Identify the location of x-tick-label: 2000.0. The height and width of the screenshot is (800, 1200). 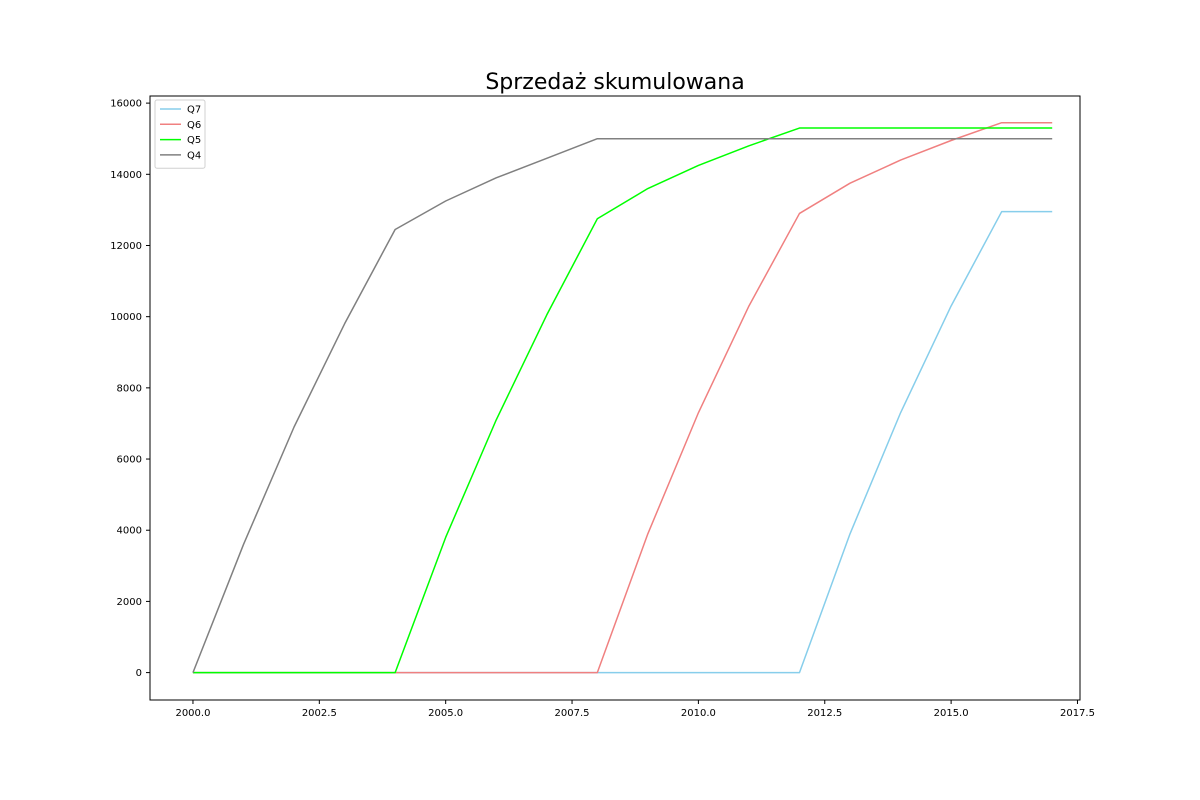
(192, 713).